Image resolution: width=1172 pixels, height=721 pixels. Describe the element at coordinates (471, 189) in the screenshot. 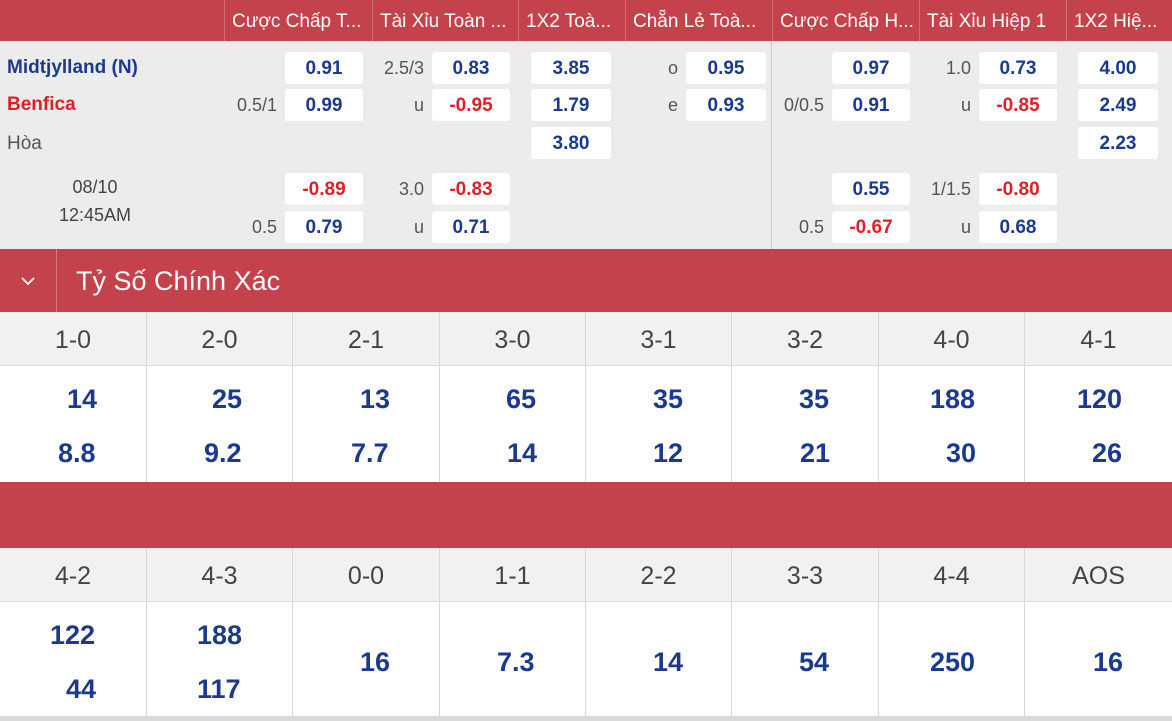

I see `ou-ft-over-odds-2: -0.83` at that location.